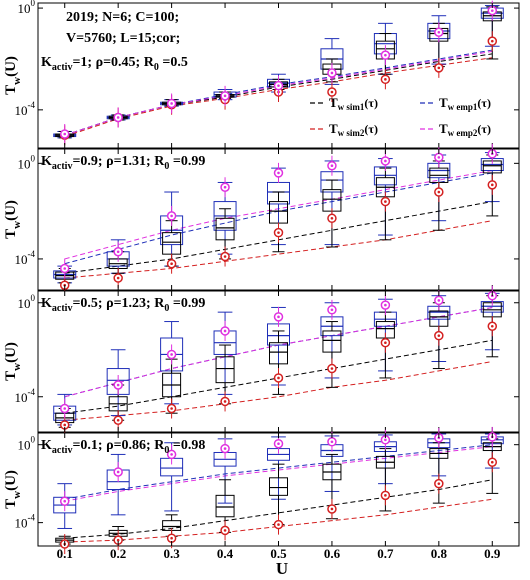 The height and width of the screenshot is (580, 530). What do you see at coordinates (123, 447) in the screenshot?
I see `param-label: Kactiv=0.1; ρ=0.86; R0 =0.98` at bounding box center [123, 447].